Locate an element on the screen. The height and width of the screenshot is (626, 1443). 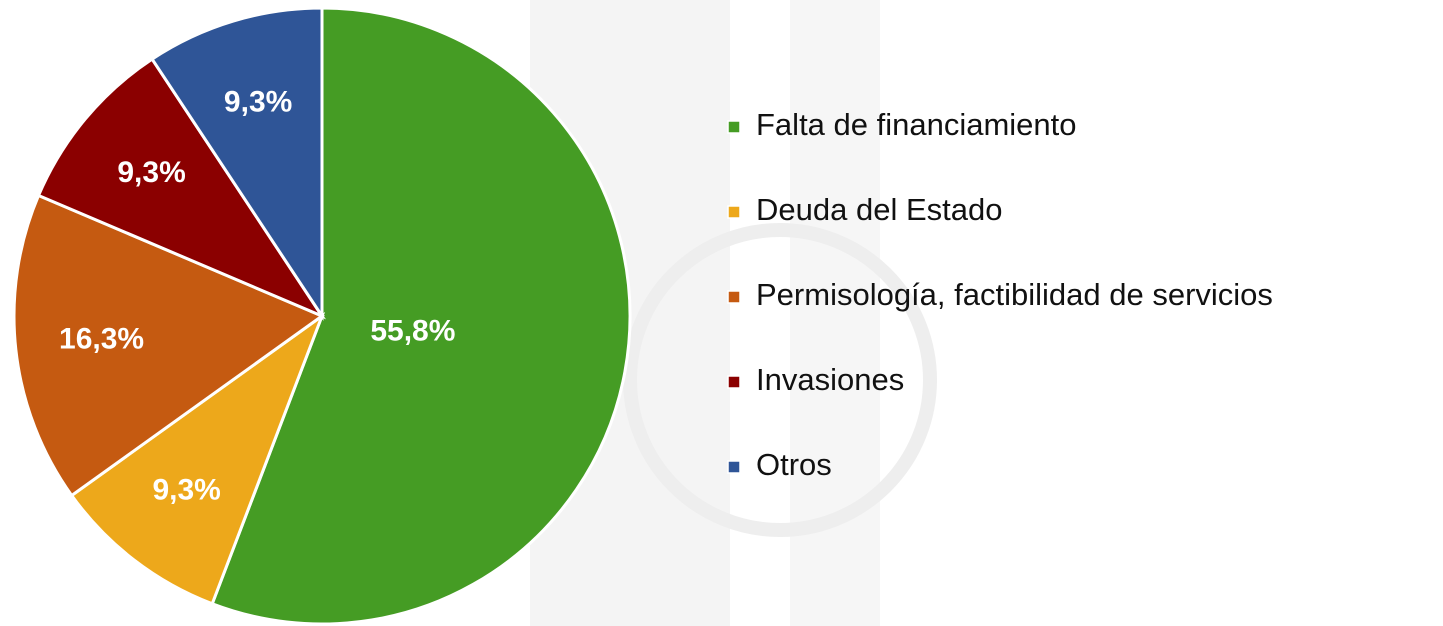
data-label: 16,3% is located at coordinates (101, 338).